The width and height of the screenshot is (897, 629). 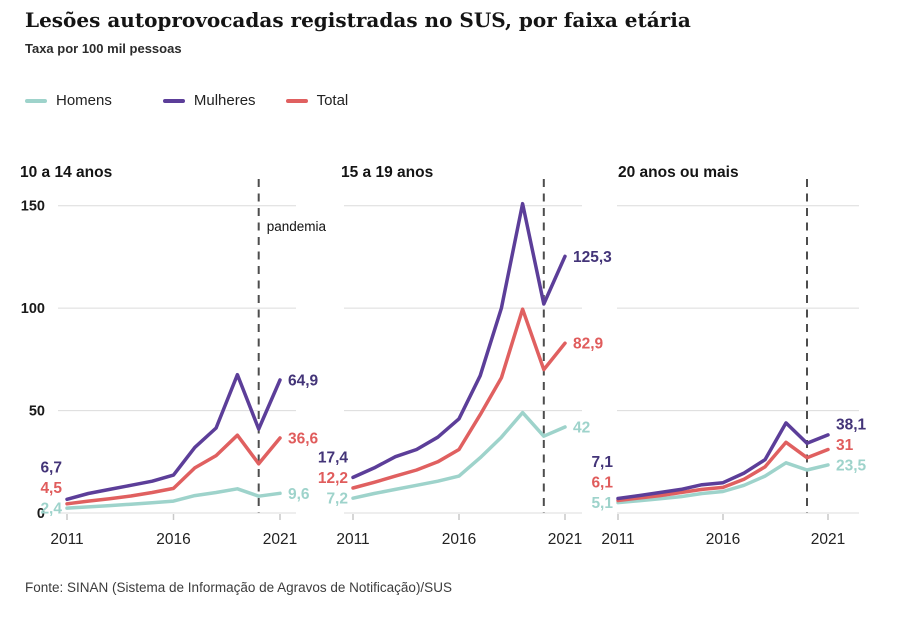 I want to click on value-label-end: 36,6, so click(x=303, y=439).